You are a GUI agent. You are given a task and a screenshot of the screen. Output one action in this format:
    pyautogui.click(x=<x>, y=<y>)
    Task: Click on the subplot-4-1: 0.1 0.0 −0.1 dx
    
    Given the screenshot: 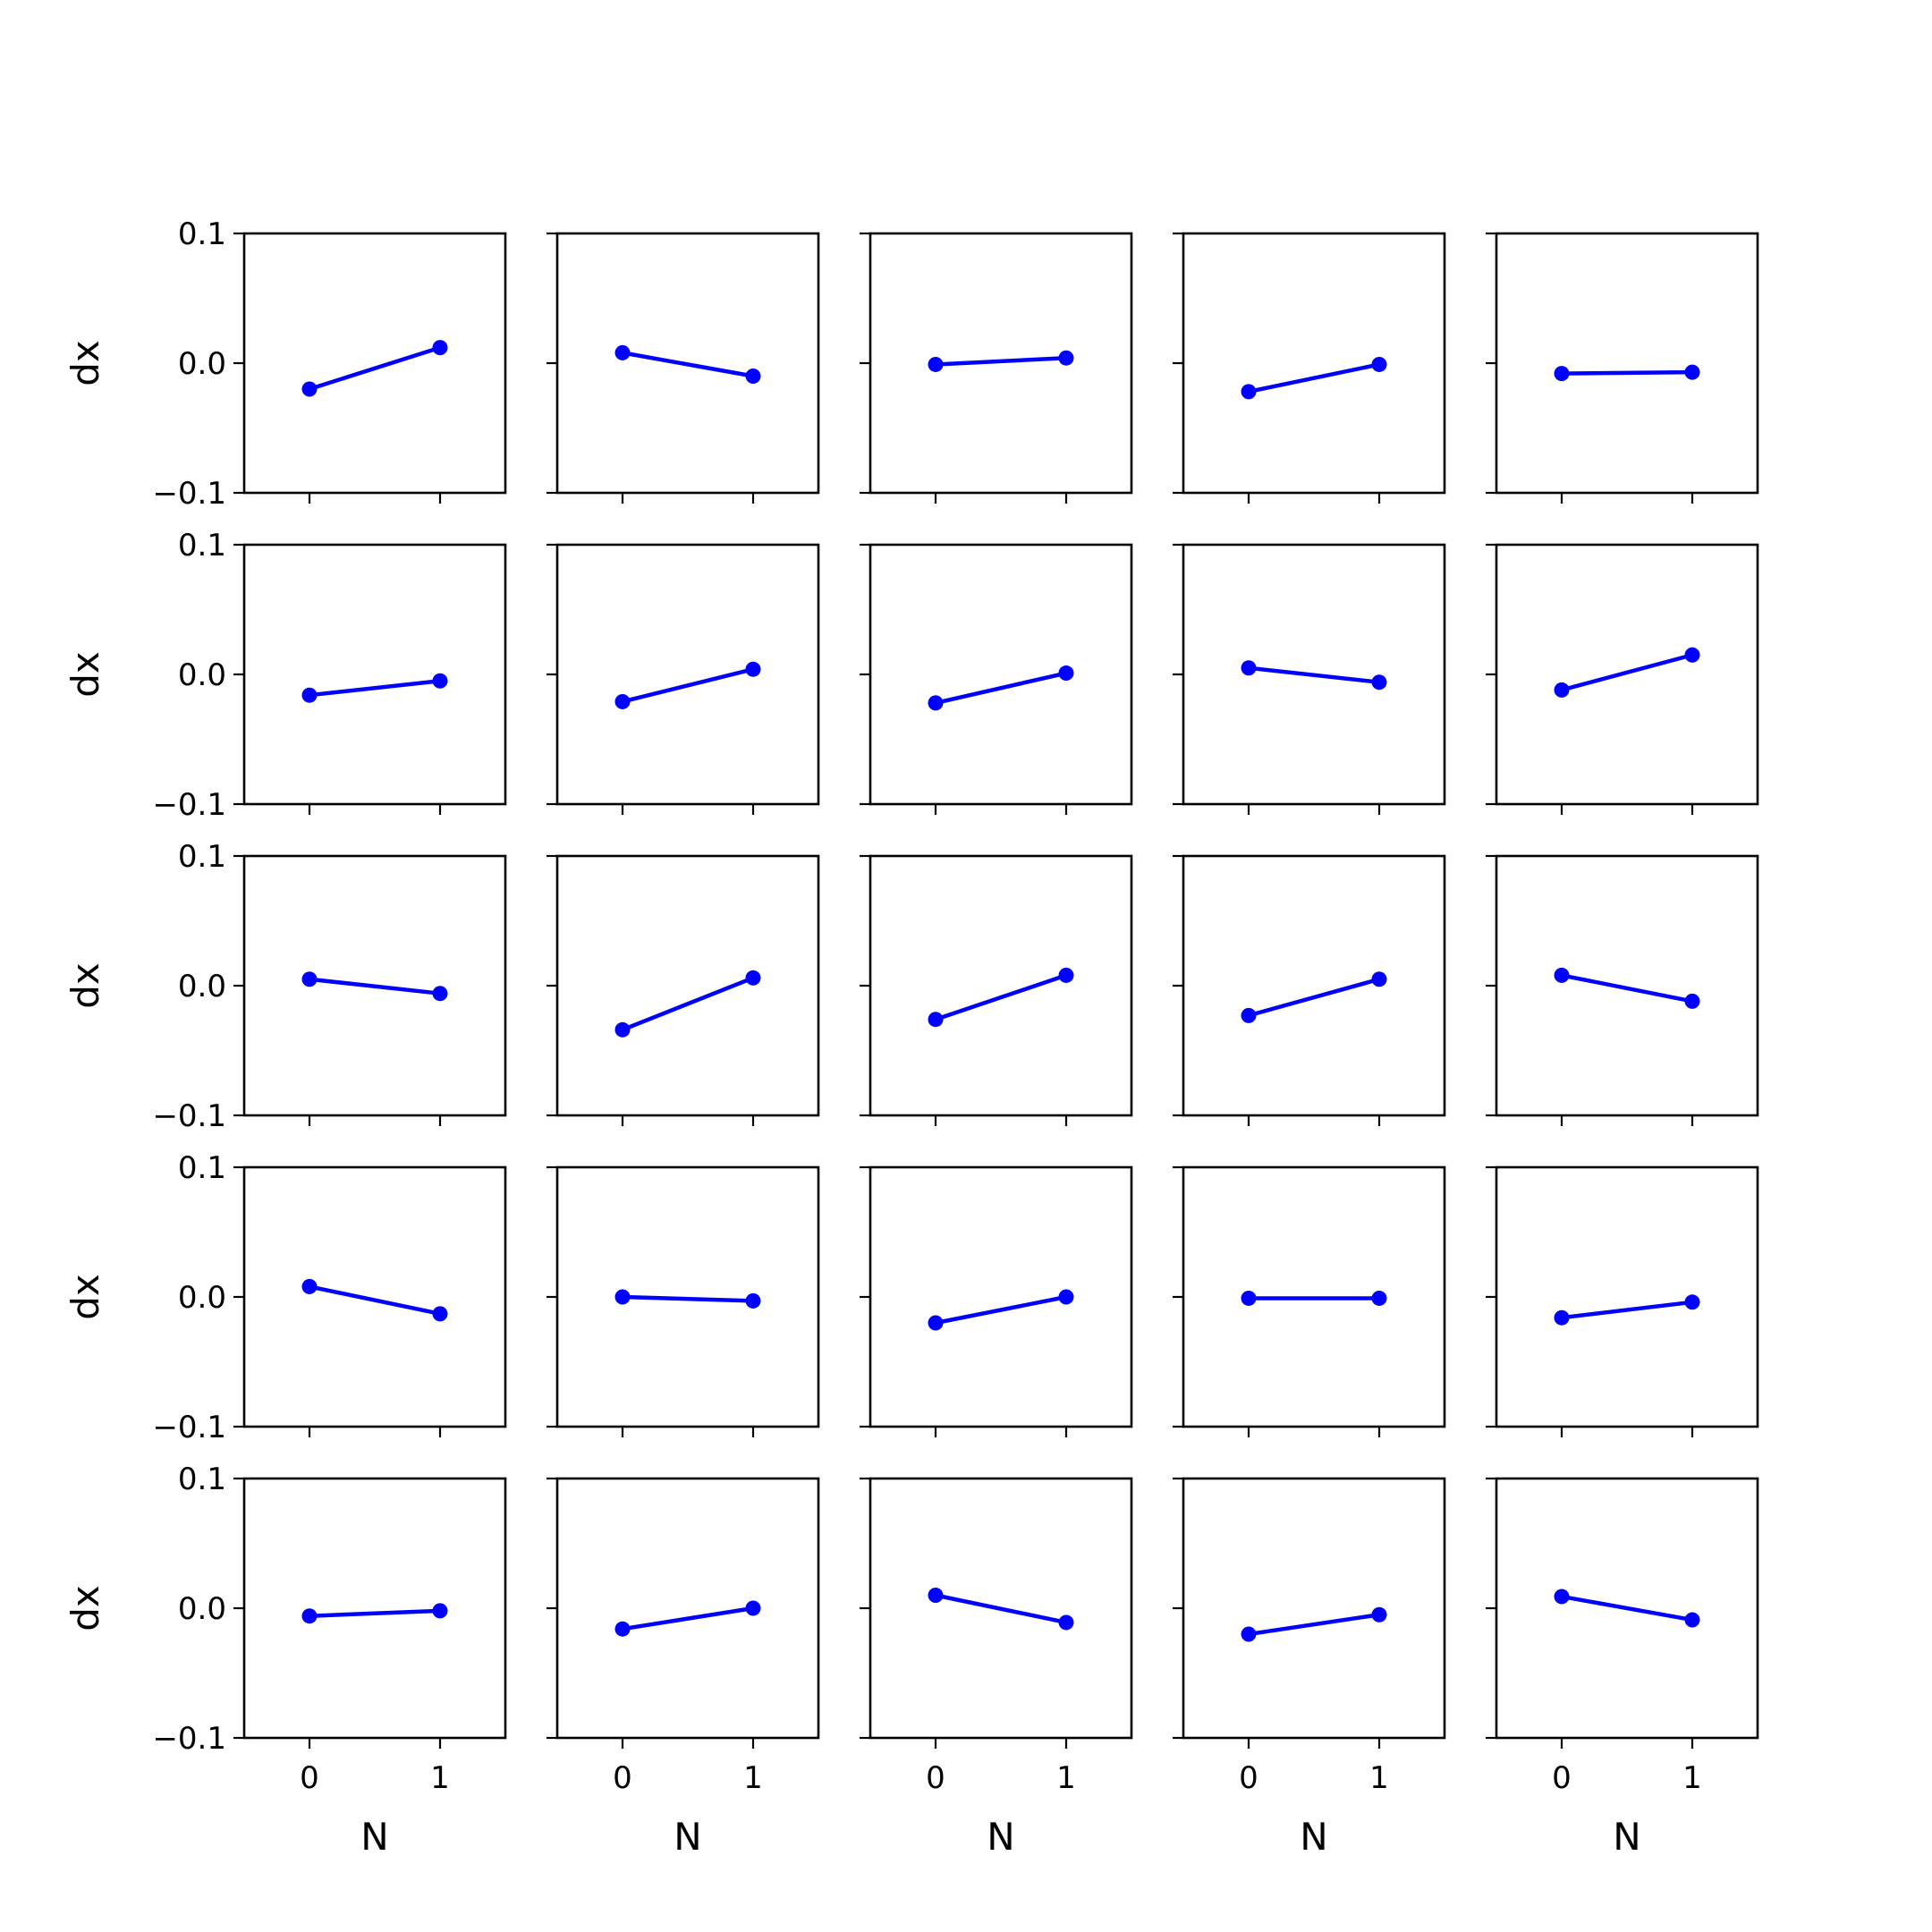 What is the action you would take?
    pyautogui.click(x=285, y=1297)
    